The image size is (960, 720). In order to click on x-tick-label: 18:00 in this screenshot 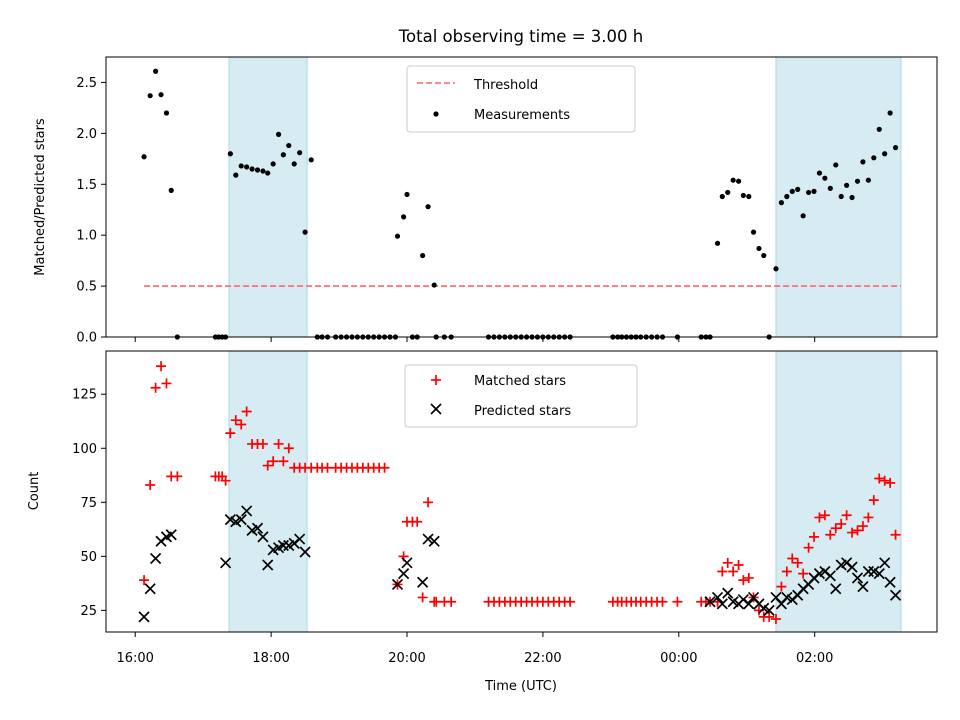, I will do `click(270, 658)`.